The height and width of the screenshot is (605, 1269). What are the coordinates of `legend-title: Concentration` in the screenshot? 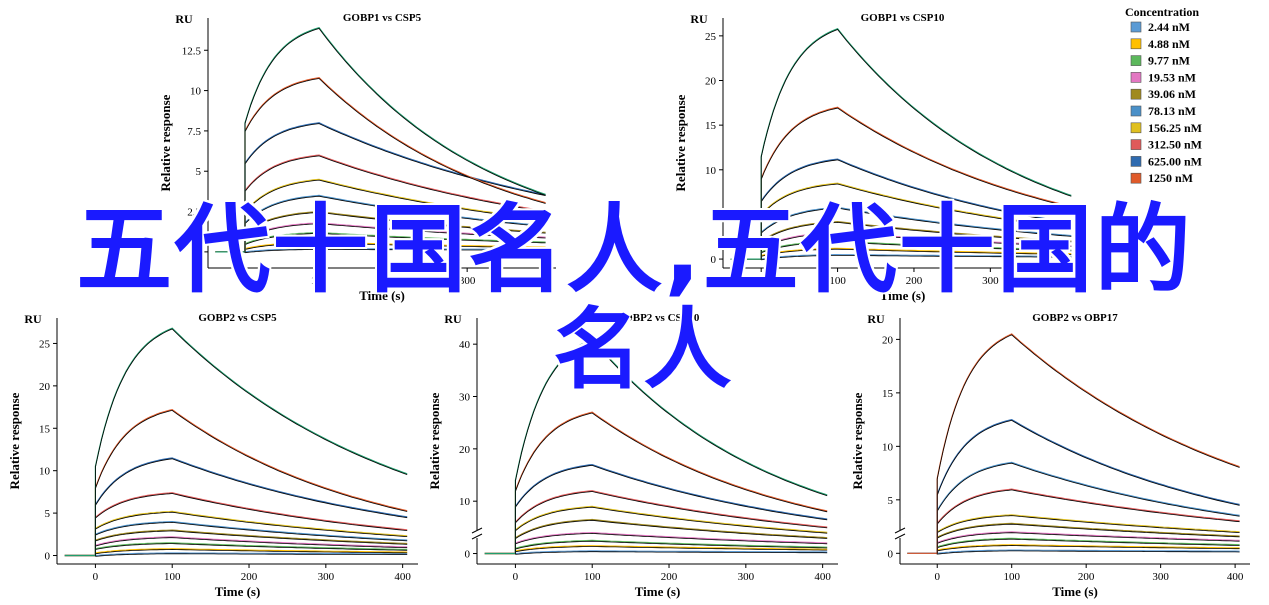 It's located at (1162, 12).